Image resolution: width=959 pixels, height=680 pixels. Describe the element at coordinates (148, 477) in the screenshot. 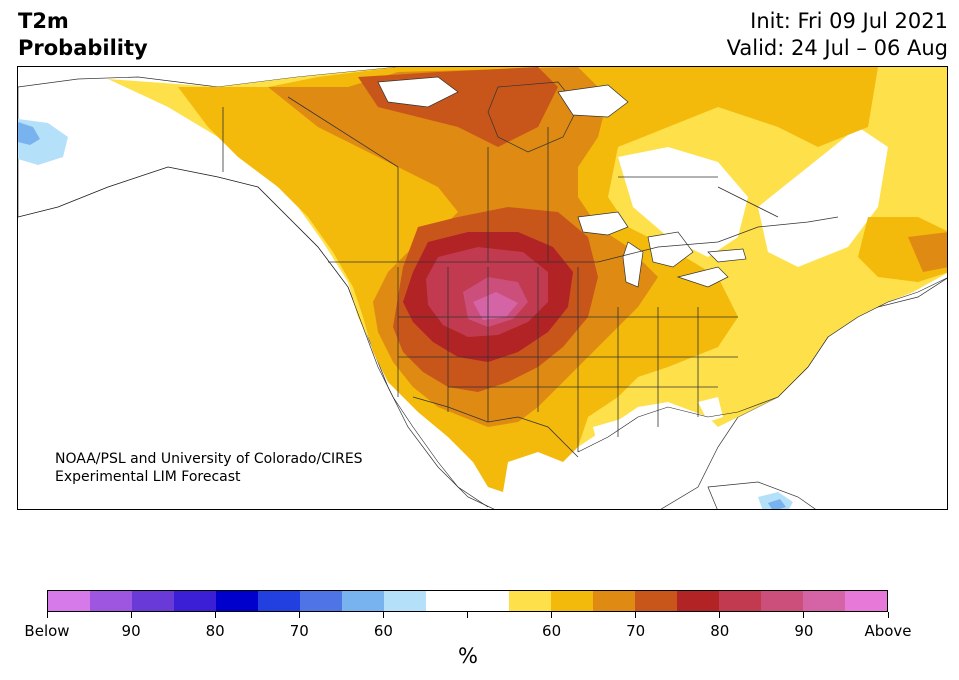

I see `credit-line-2: Experimental LIM Forecast` at that location.